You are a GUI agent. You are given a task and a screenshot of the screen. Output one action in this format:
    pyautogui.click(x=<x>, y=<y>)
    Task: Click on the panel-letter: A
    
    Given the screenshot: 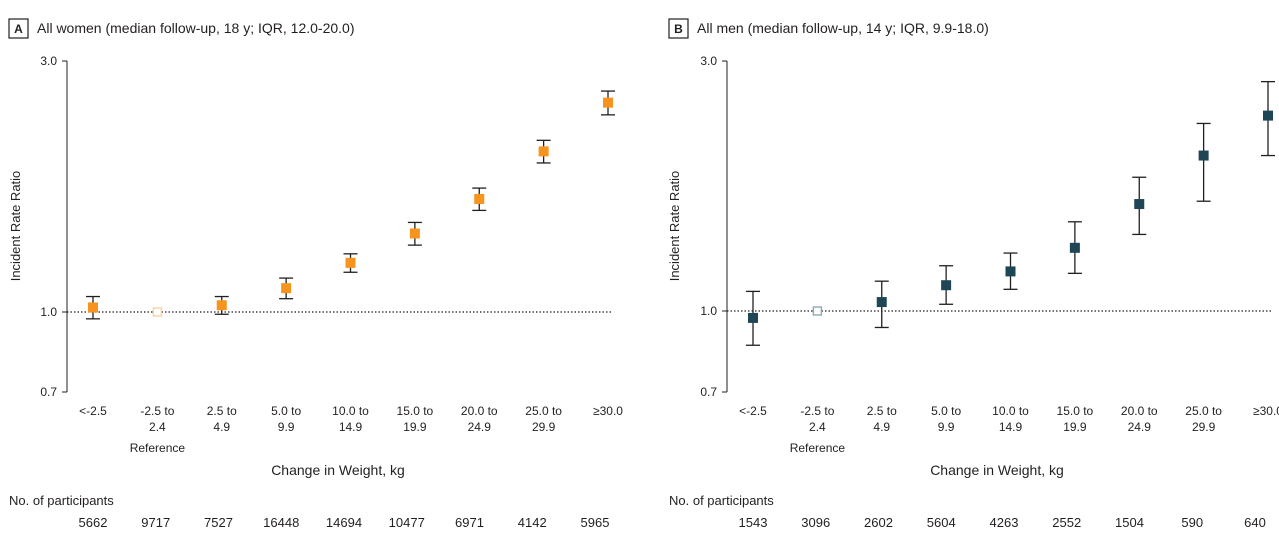 What is the action you would take?
    pyautogui.click(x=18, y=29)
    